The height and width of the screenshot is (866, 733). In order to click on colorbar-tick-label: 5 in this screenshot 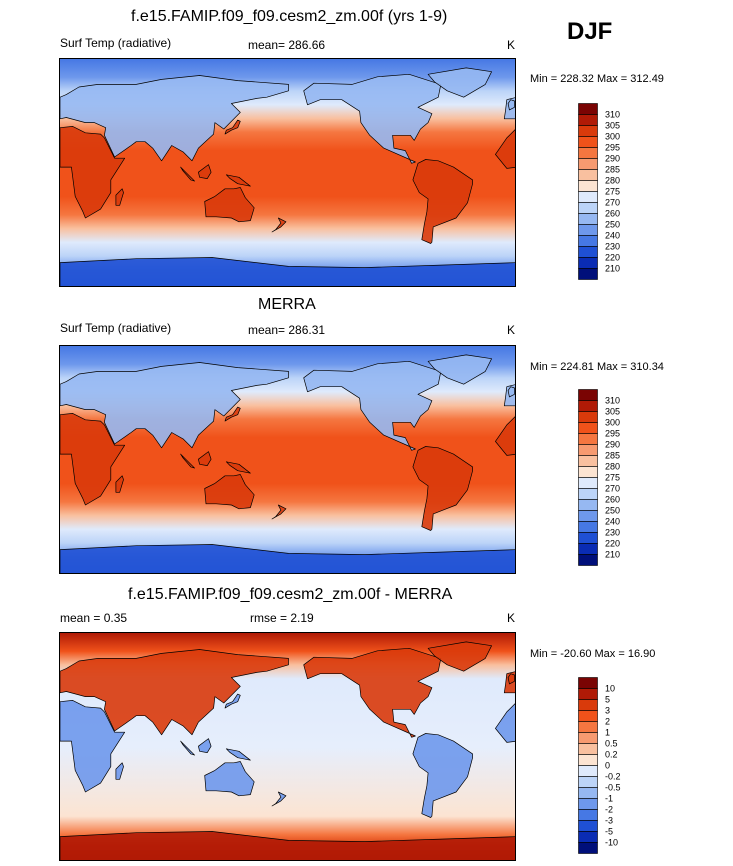, I will do `click(607, 700)`.